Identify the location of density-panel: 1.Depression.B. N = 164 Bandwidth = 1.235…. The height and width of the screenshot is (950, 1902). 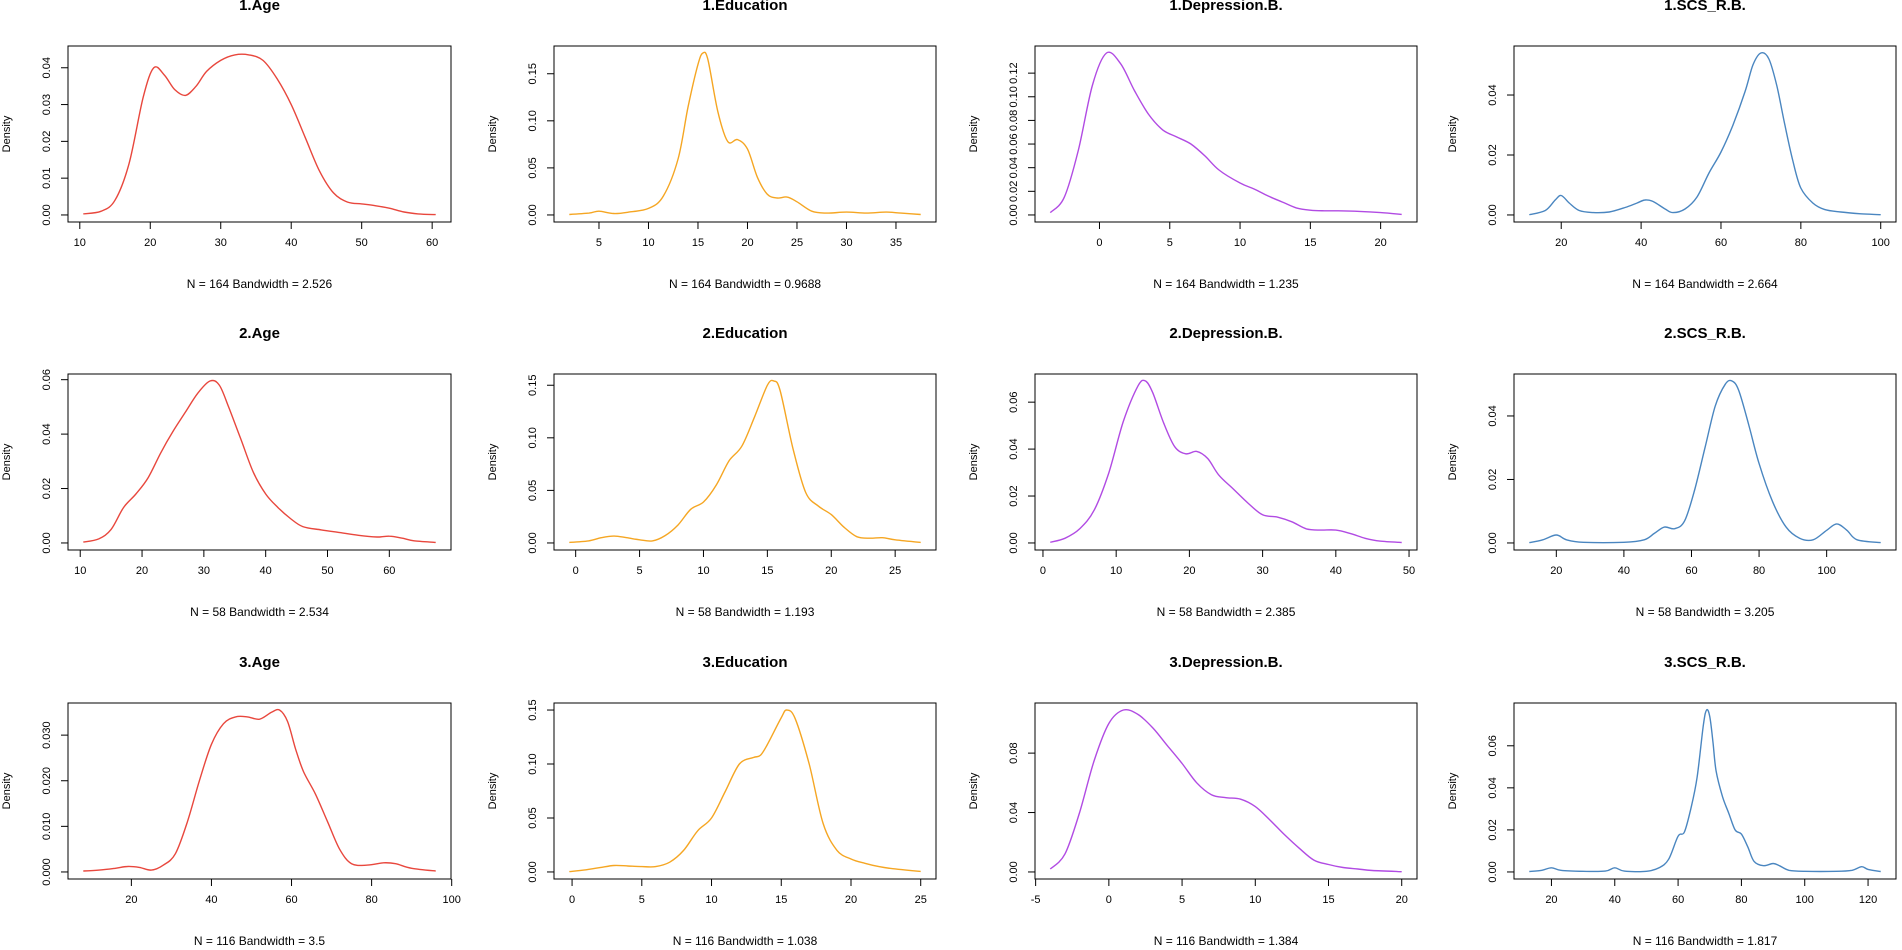
(1193, 145).